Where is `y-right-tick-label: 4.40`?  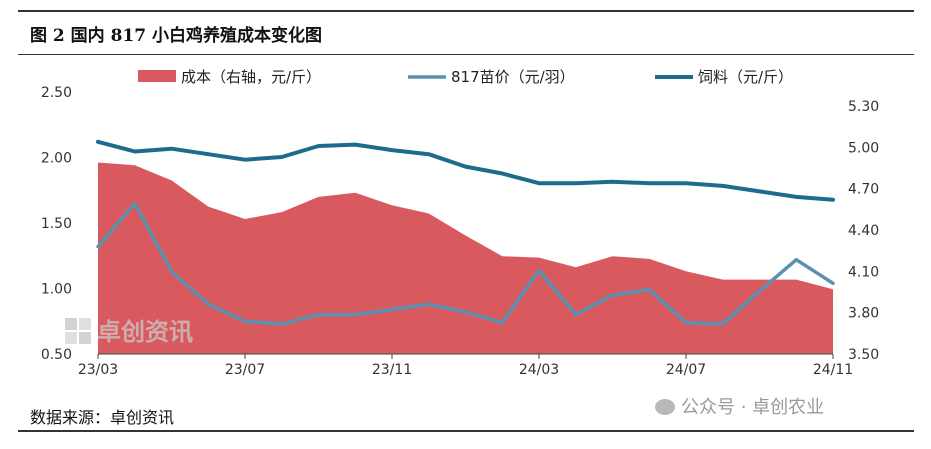 y-right-tick-label: 4.40 is located at coordinates (863, 231).